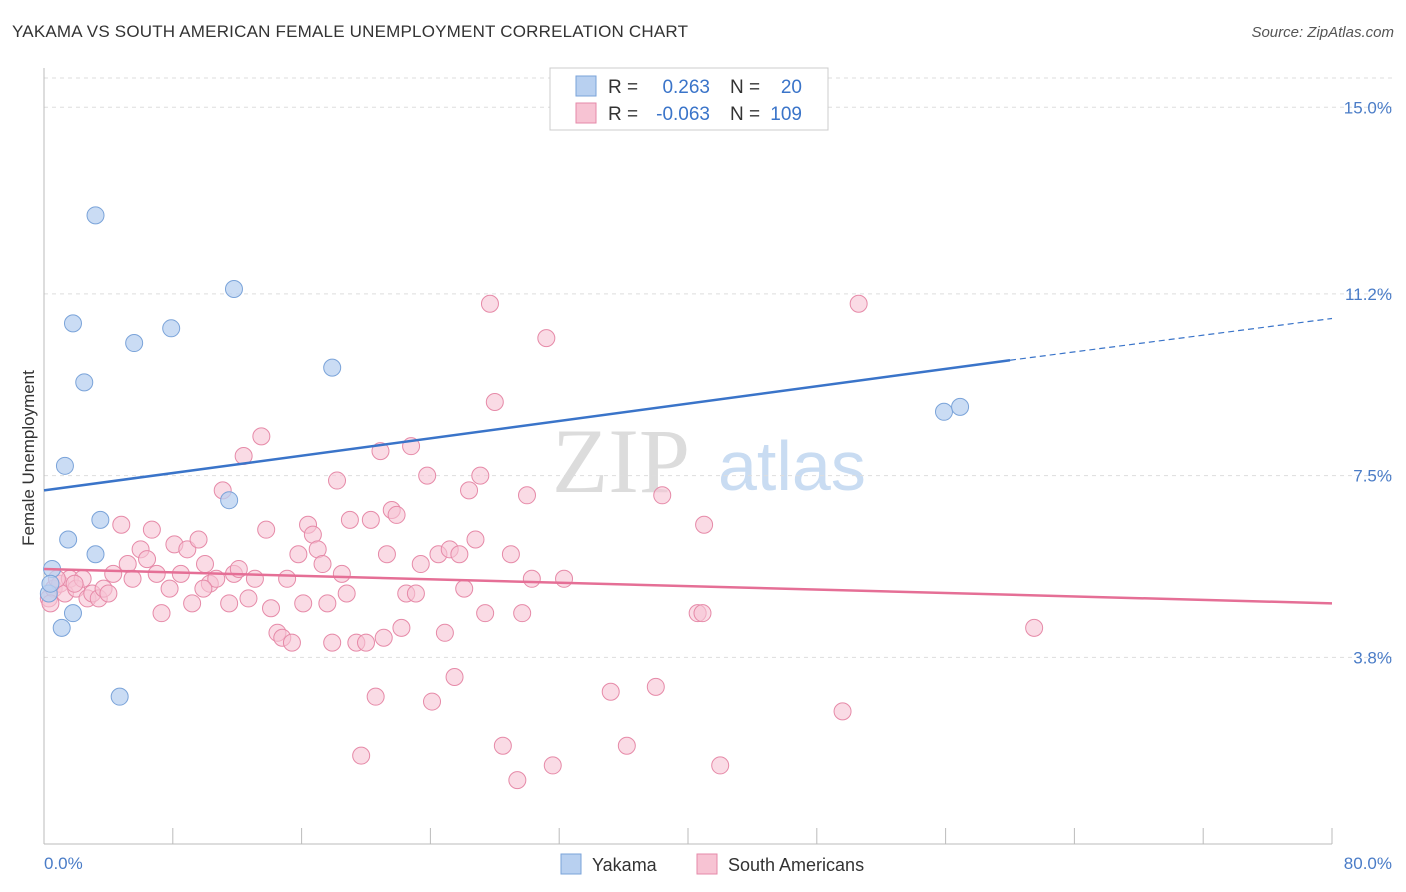 The image size is (1406, 892). I want to click on x-tick-label-max: 80.0%, so click(1368, 863).